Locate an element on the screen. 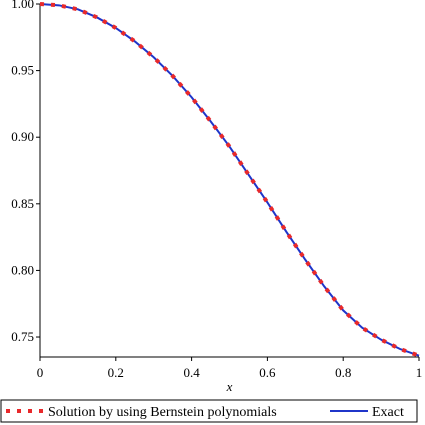  legend-box is located at coordinates (209, 411).